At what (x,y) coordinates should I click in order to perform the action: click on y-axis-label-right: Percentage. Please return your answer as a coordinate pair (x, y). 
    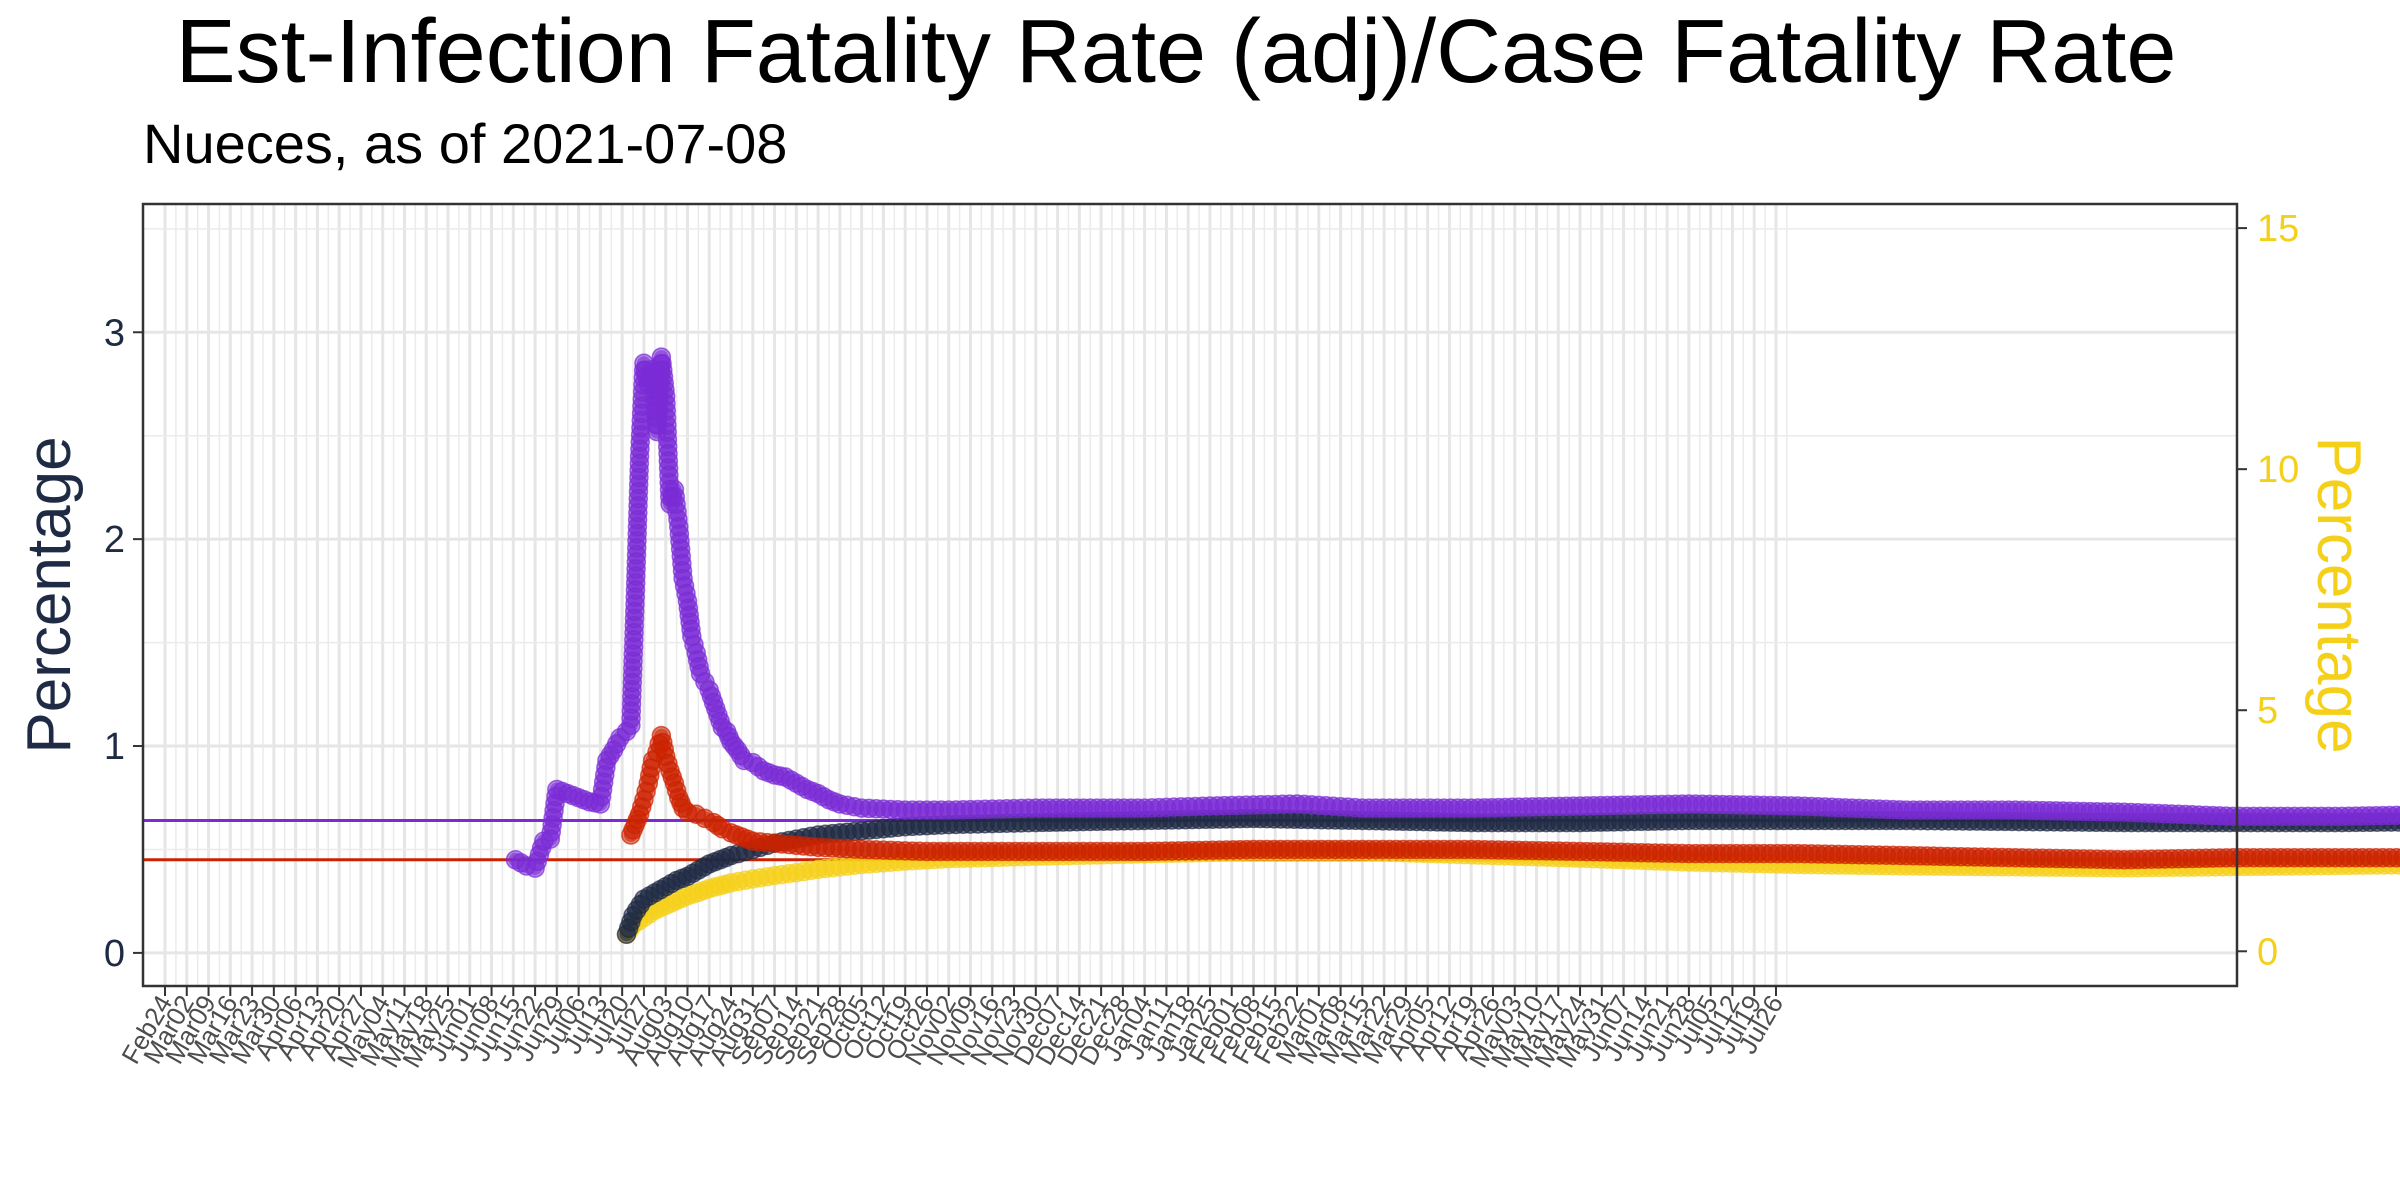
    Looking at the image, I should click on (2338, 594).